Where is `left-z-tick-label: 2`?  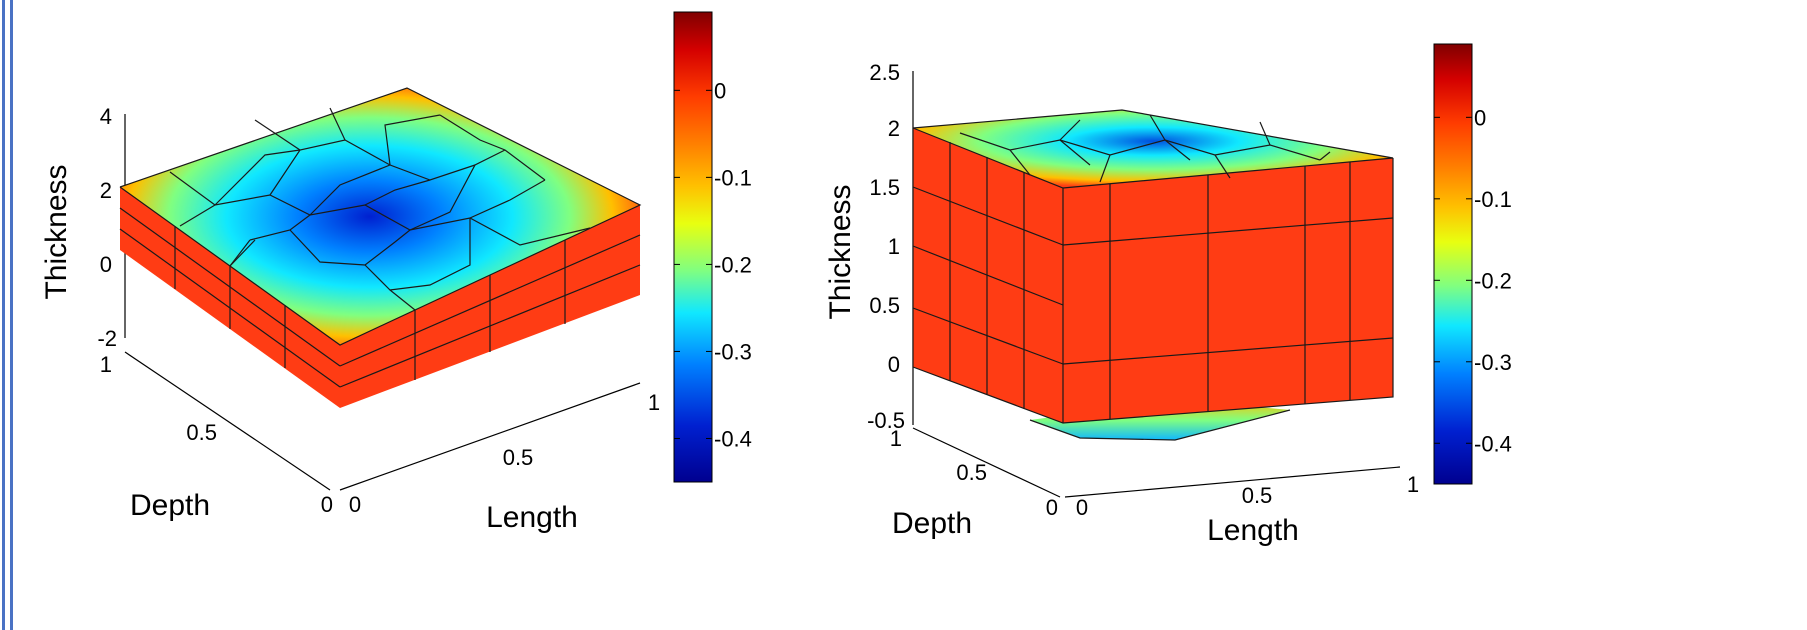
left-z-tick-label: 2 is located at coordinates (106, 190).